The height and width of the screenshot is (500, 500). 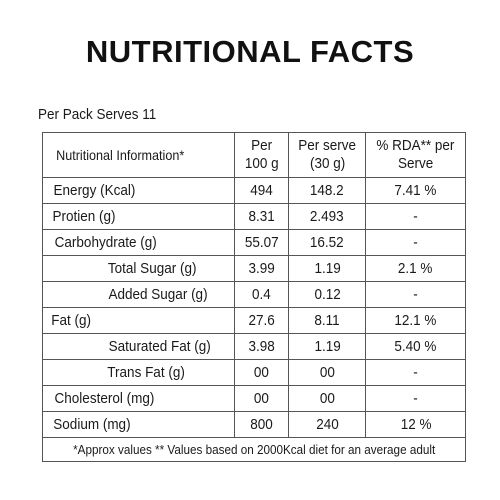 I want to click on table-row: Energy (Kcal) 494 148.2 7.41 %, so click(x=253, y=190).